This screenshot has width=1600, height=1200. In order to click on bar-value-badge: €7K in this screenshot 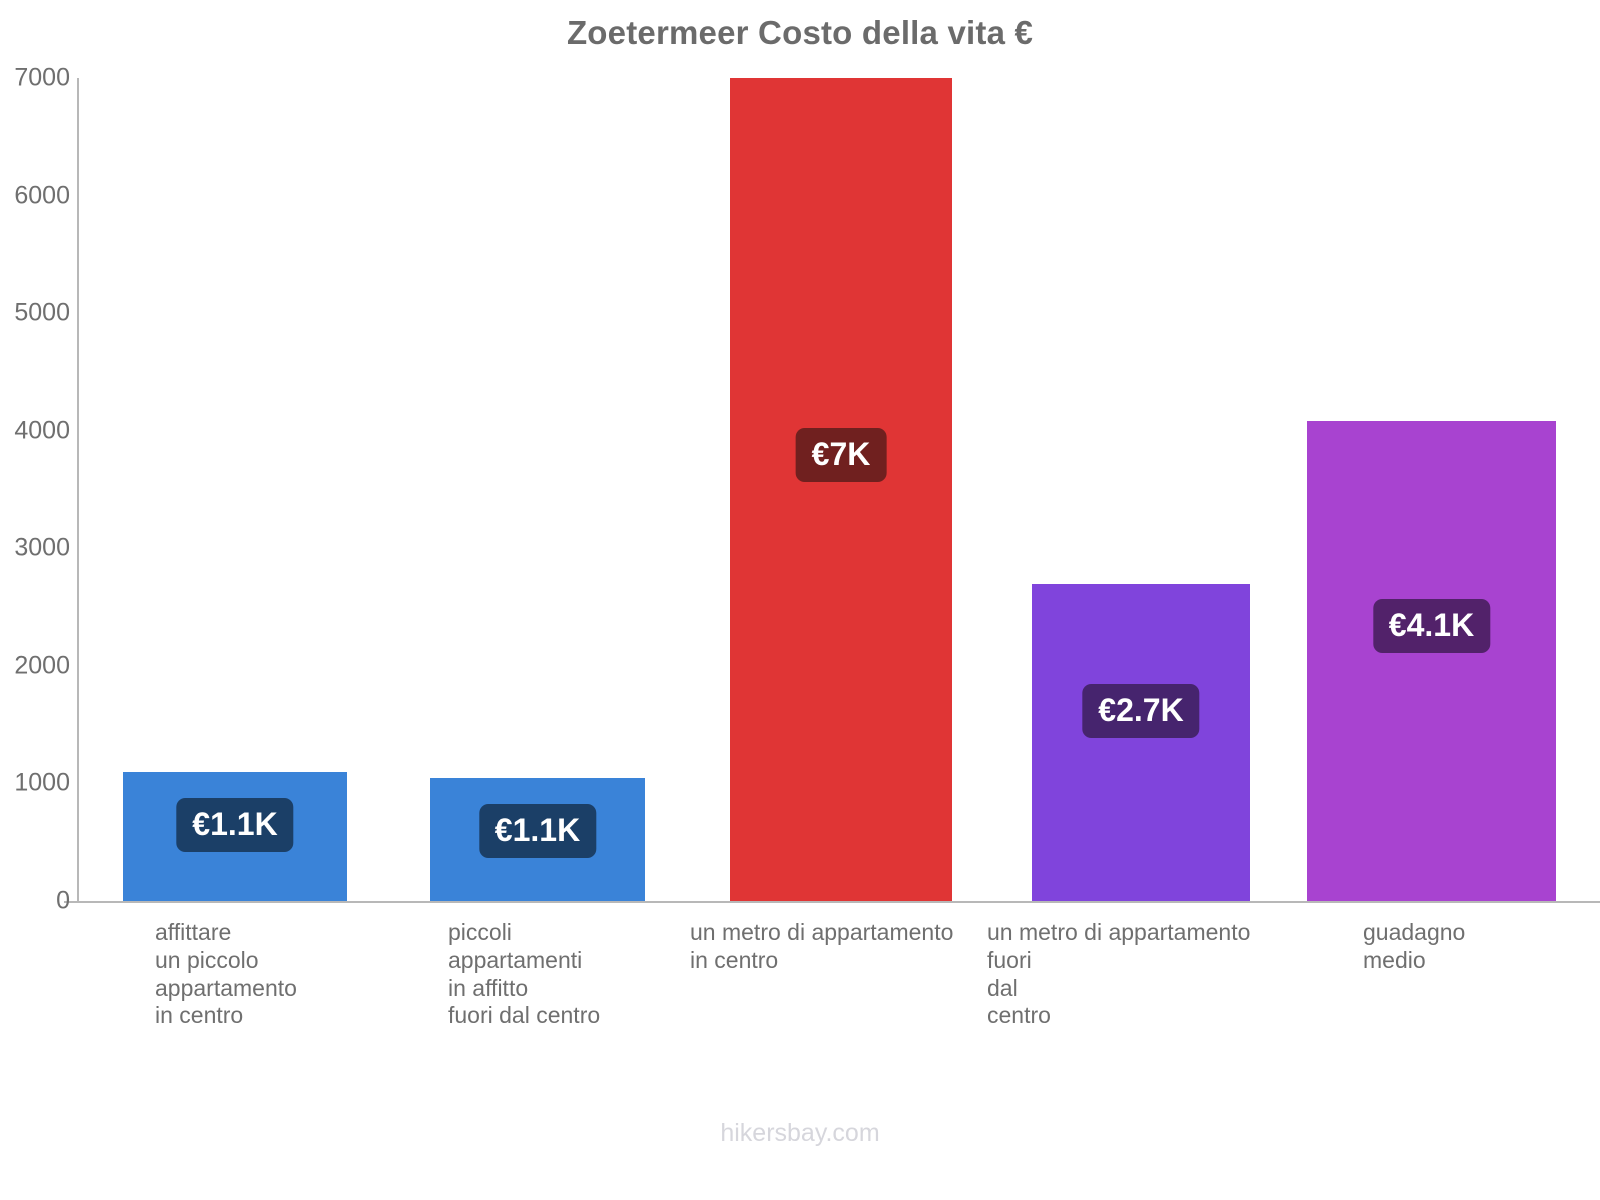, I will do `click(841, 455)`.